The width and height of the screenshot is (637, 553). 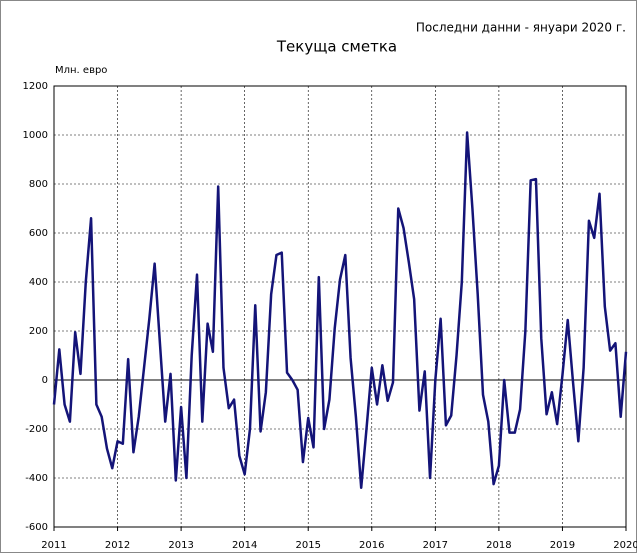 What do you see at coordinates (36, 478) in the screenshot?
I see `y-tick-label: -400` at bounding box center [36, 478].